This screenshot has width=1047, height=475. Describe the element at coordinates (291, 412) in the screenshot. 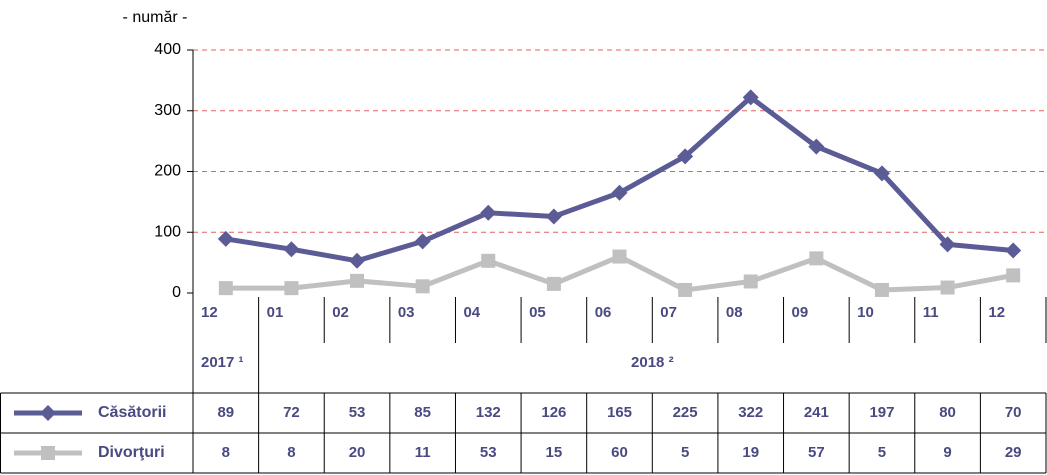

I see `table-value: 72` at that location.